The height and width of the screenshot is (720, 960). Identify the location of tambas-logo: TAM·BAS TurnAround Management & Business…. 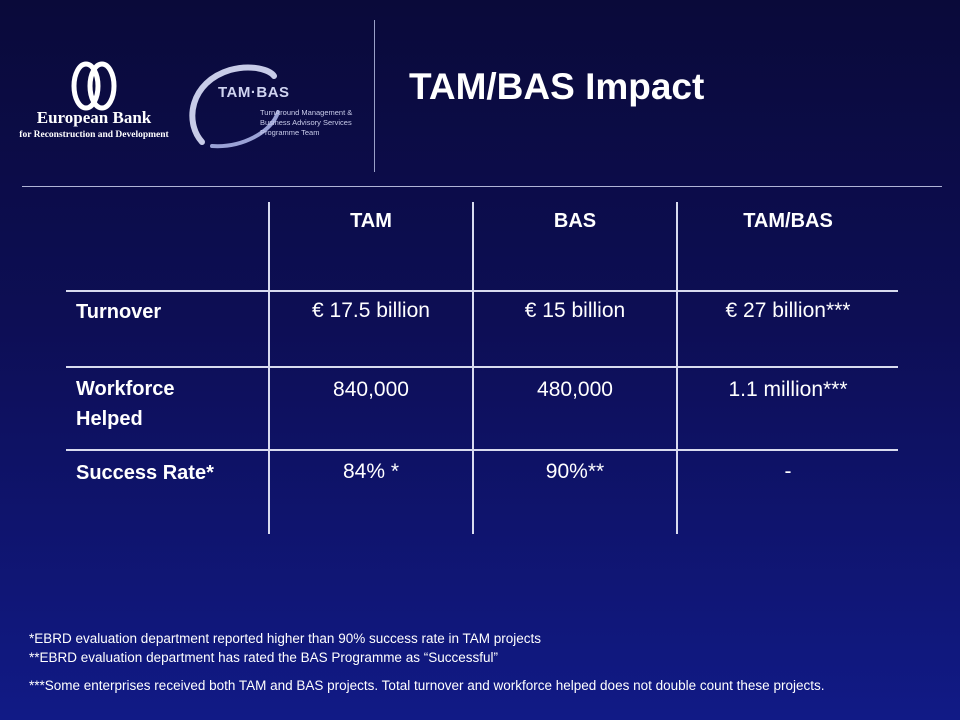
(277, 107).